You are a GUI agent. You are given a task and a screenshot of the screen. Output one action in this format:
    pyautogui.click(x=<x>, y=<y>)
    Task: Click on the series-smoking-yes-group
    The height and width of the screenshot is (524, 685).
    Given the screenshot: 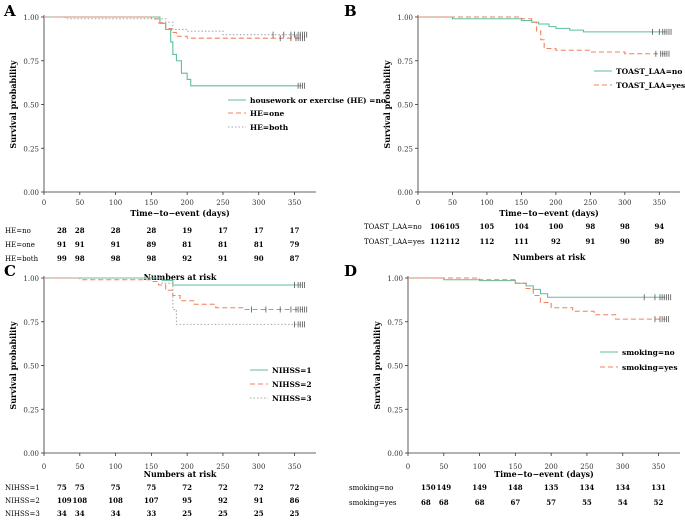 What is the action you would take?
    pyautogui.click(x=538, y=300)
    